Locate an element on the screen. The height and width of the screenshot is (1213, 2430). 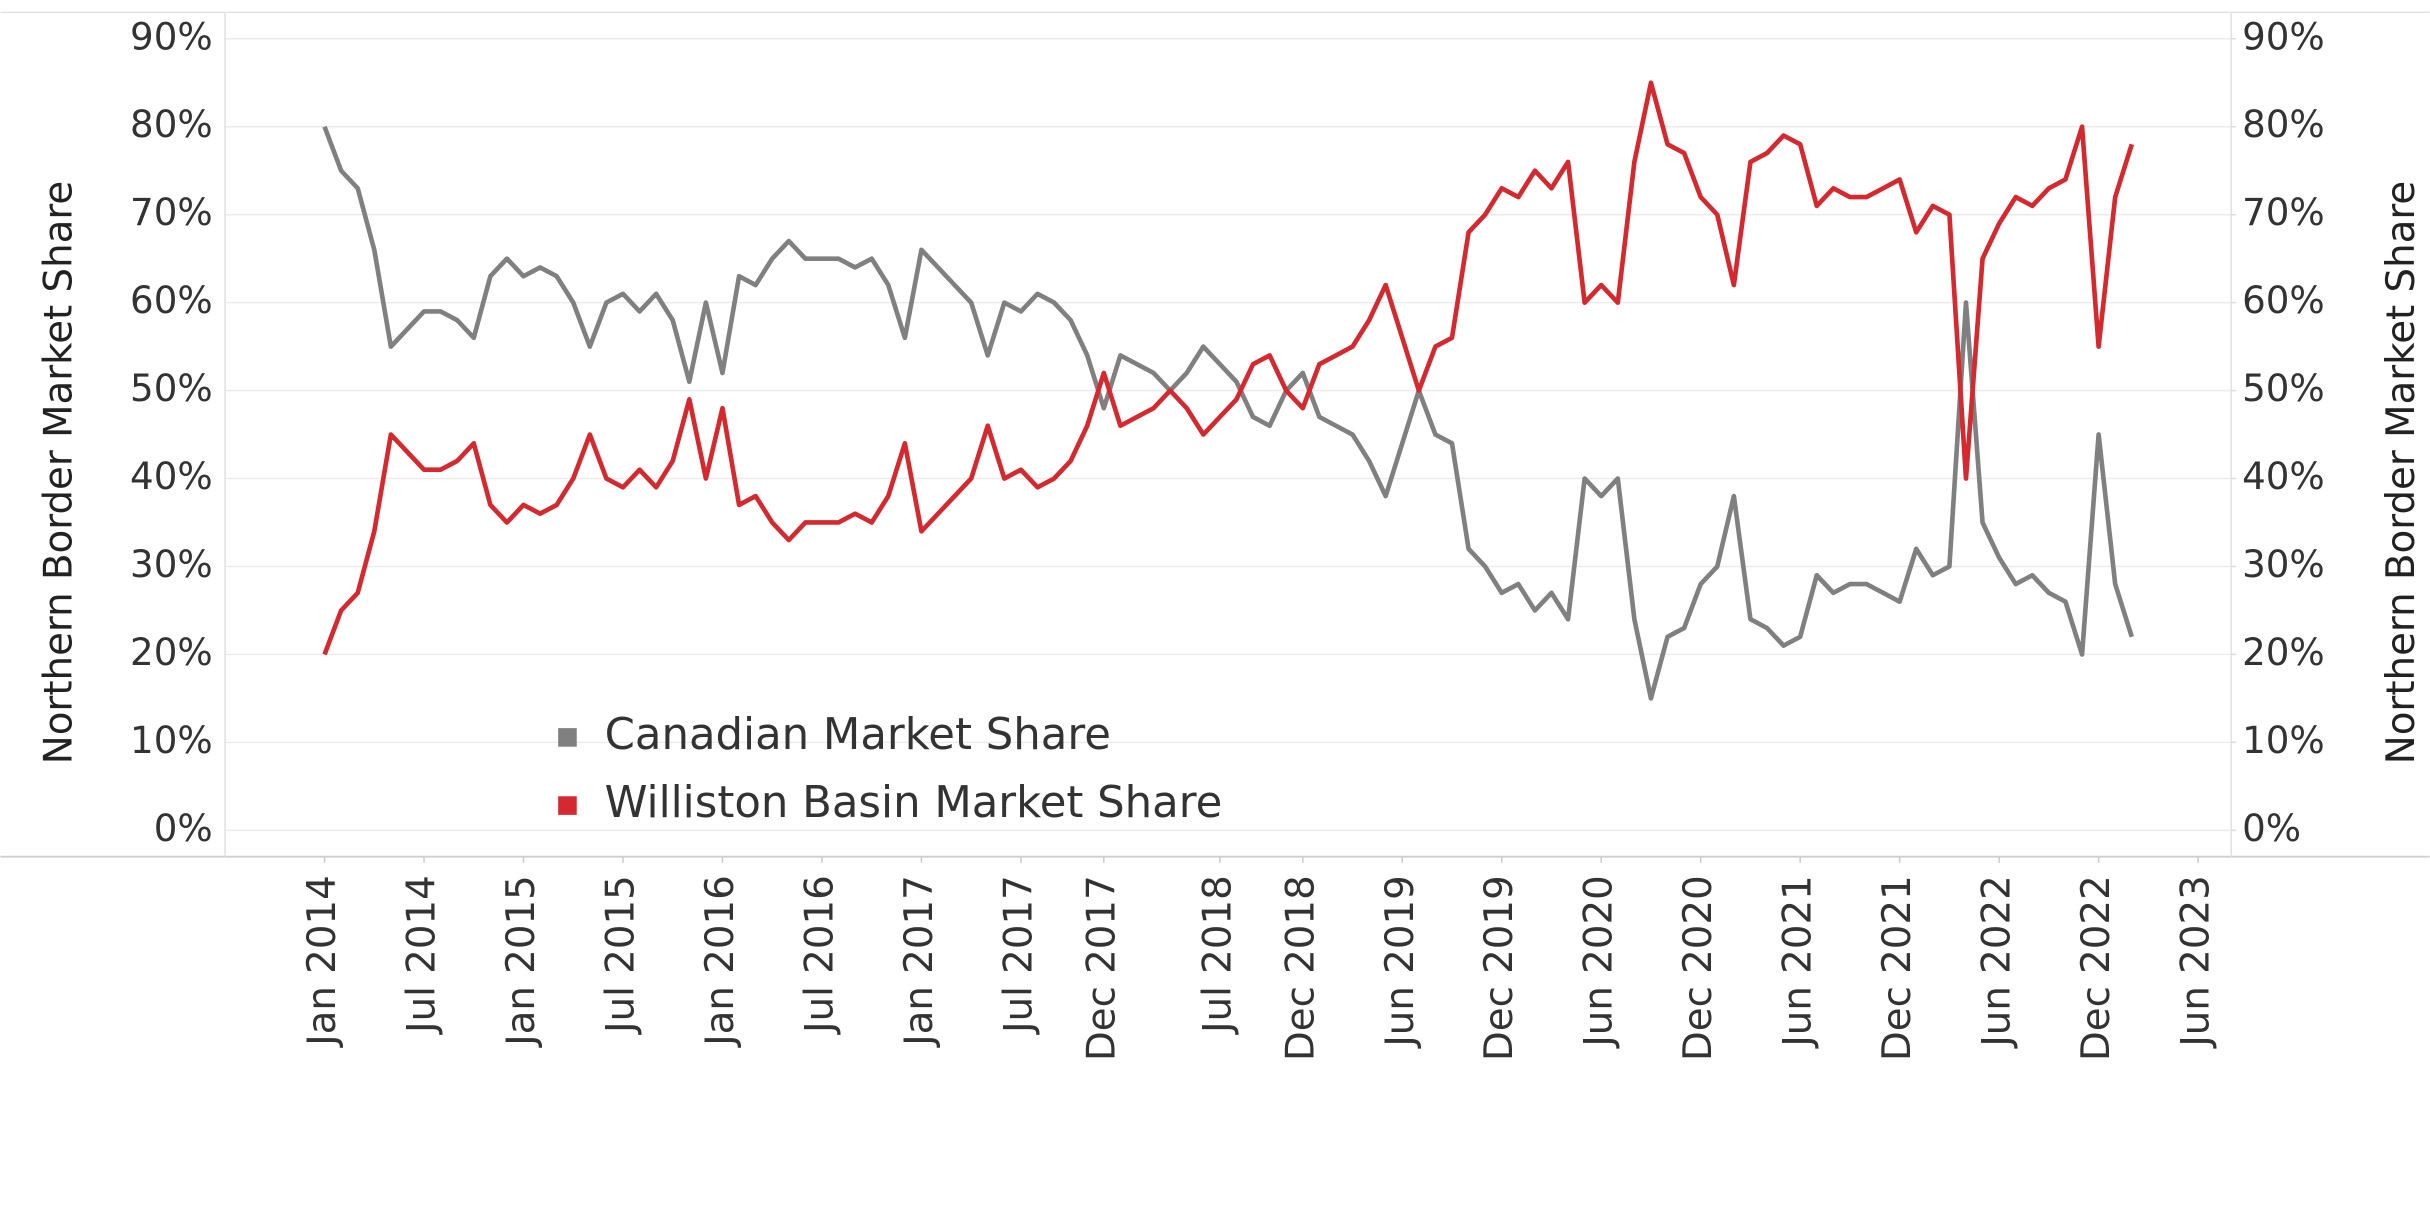
x-tick-label: Jan 2014 is located at coordinates (322, 961).